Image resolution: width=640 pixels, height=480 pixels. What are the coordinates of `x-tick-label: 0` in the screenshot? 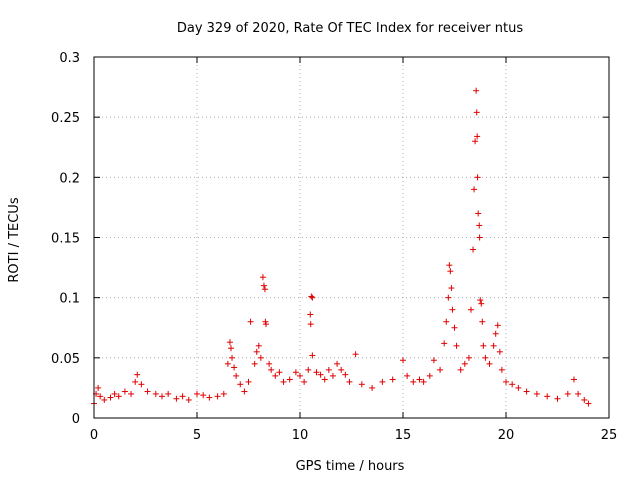 It's located at (94, 435).